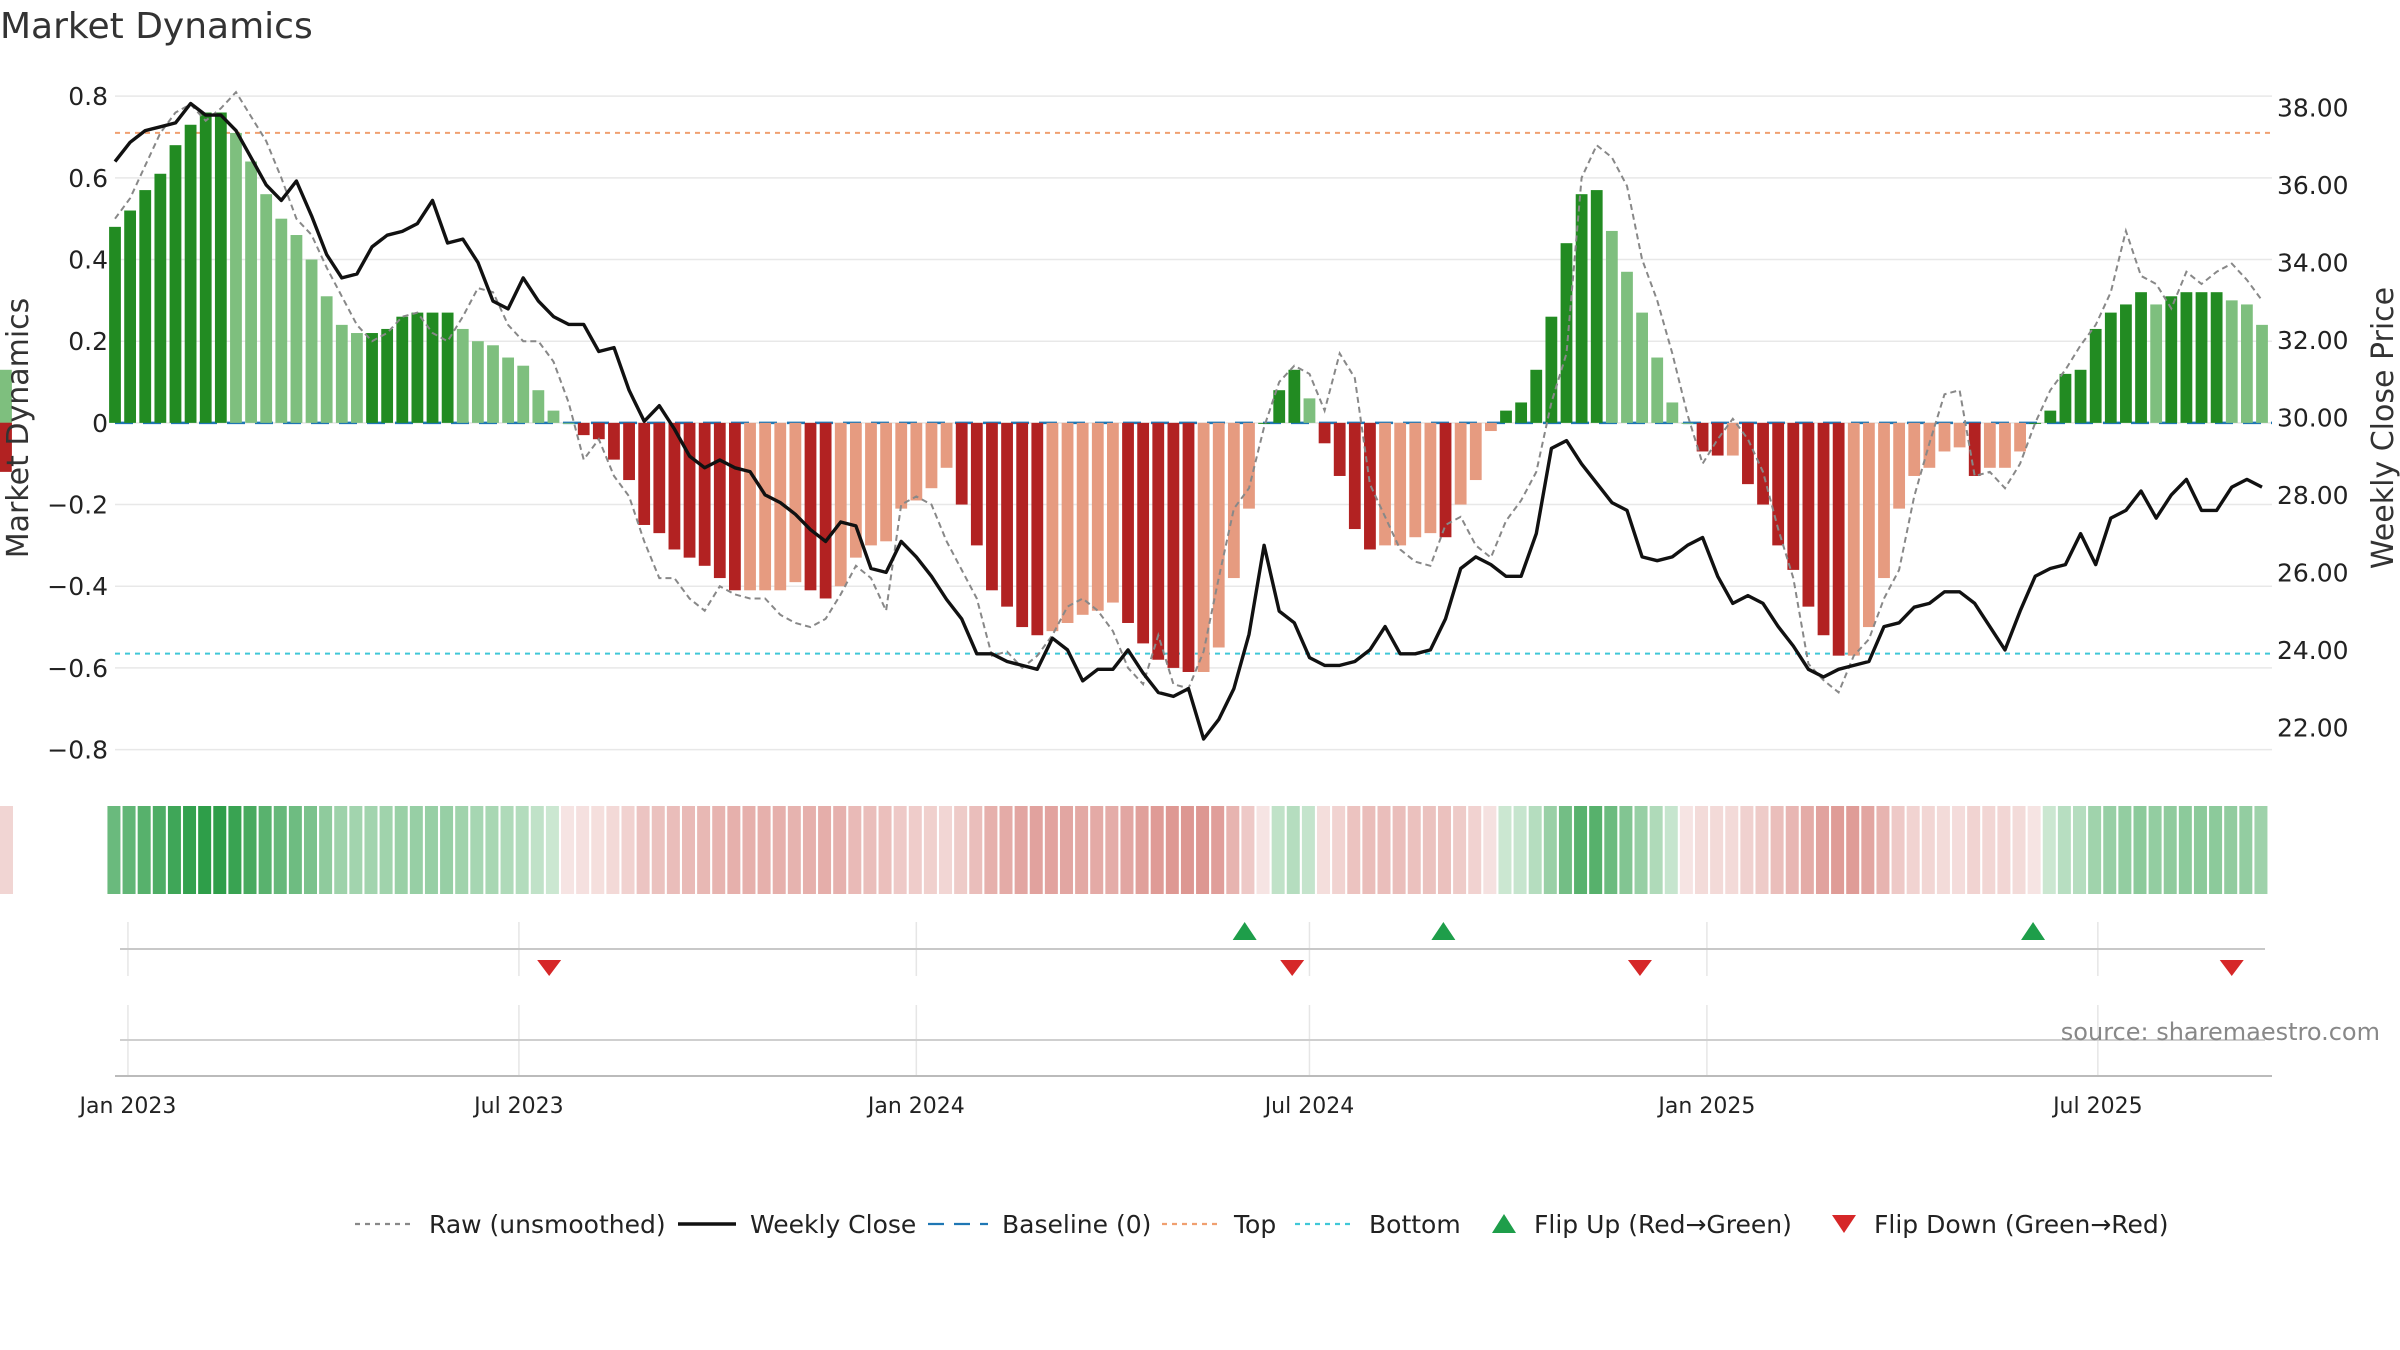 This screenshot has width=2400, height=1350. I want to click on legend-label: Flip Up (Red→Green), so click(1663, 1224).